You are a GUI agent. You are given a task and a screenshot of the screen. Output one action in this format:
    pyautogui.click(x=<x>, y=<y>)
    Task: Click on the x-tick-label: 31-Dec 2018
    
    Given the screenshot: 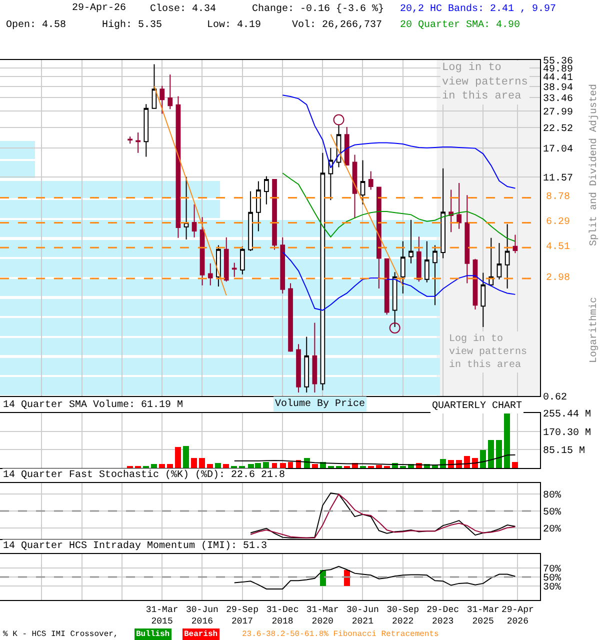 What is the action you would take?
    pyautogui.click(x=282, y=615)
    